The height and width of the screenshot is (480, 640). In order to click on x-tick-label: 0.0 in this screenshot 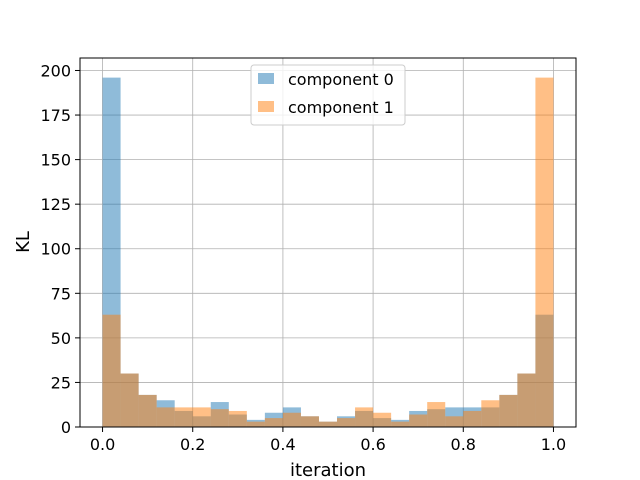, I will do `click(102, 444)`.